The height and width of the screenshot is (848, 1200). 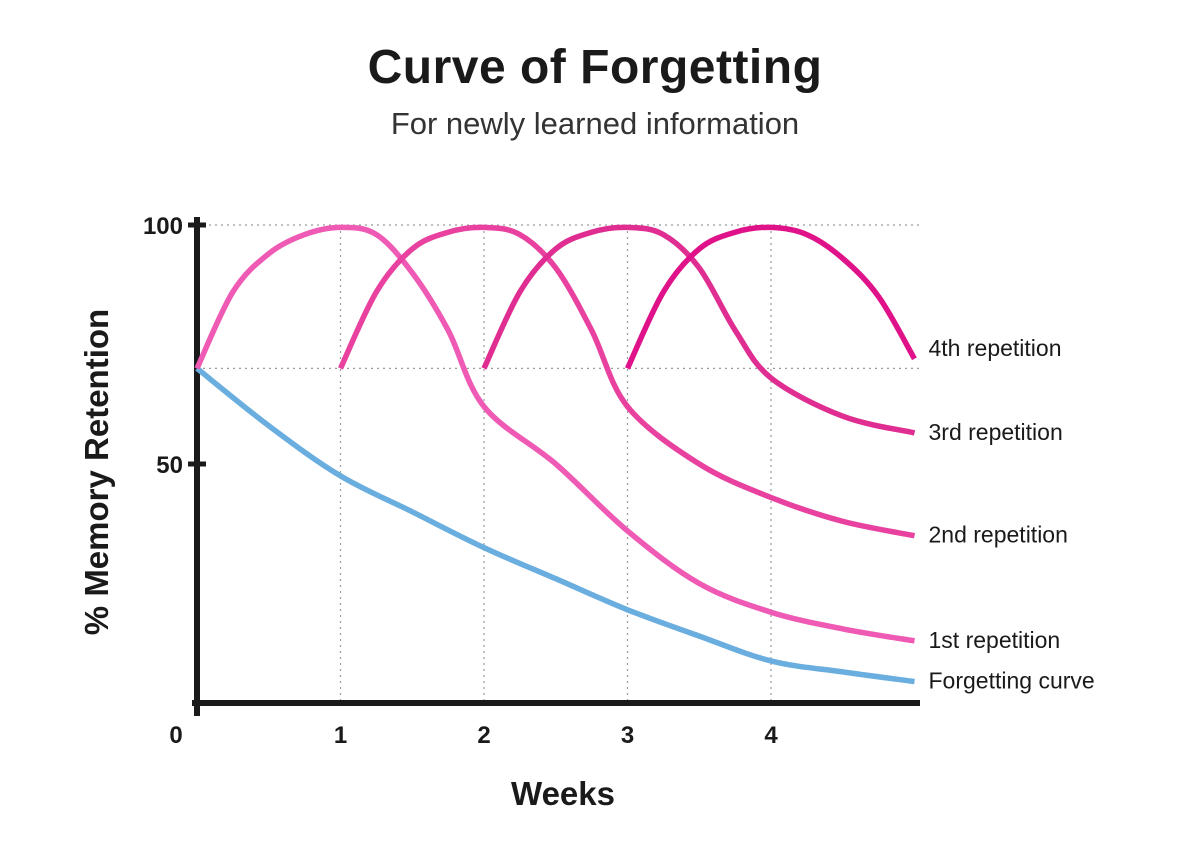 I want to click on y-axis-title: % Memory Retention, so click(x=96, y=472).